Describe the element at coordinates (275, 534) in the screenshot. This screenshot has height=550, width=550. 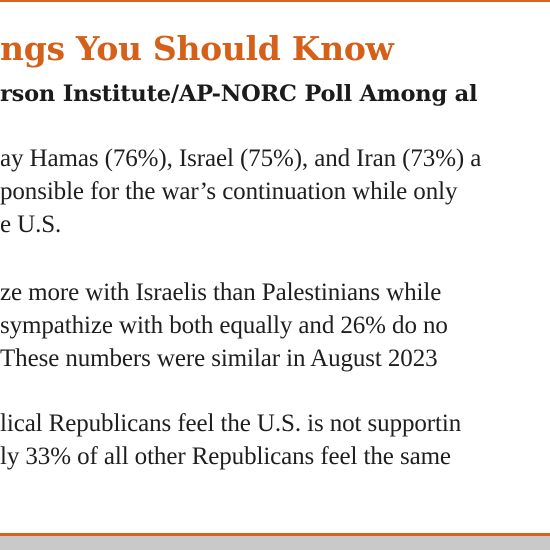
I see `bottom-accent-rule` at that location.